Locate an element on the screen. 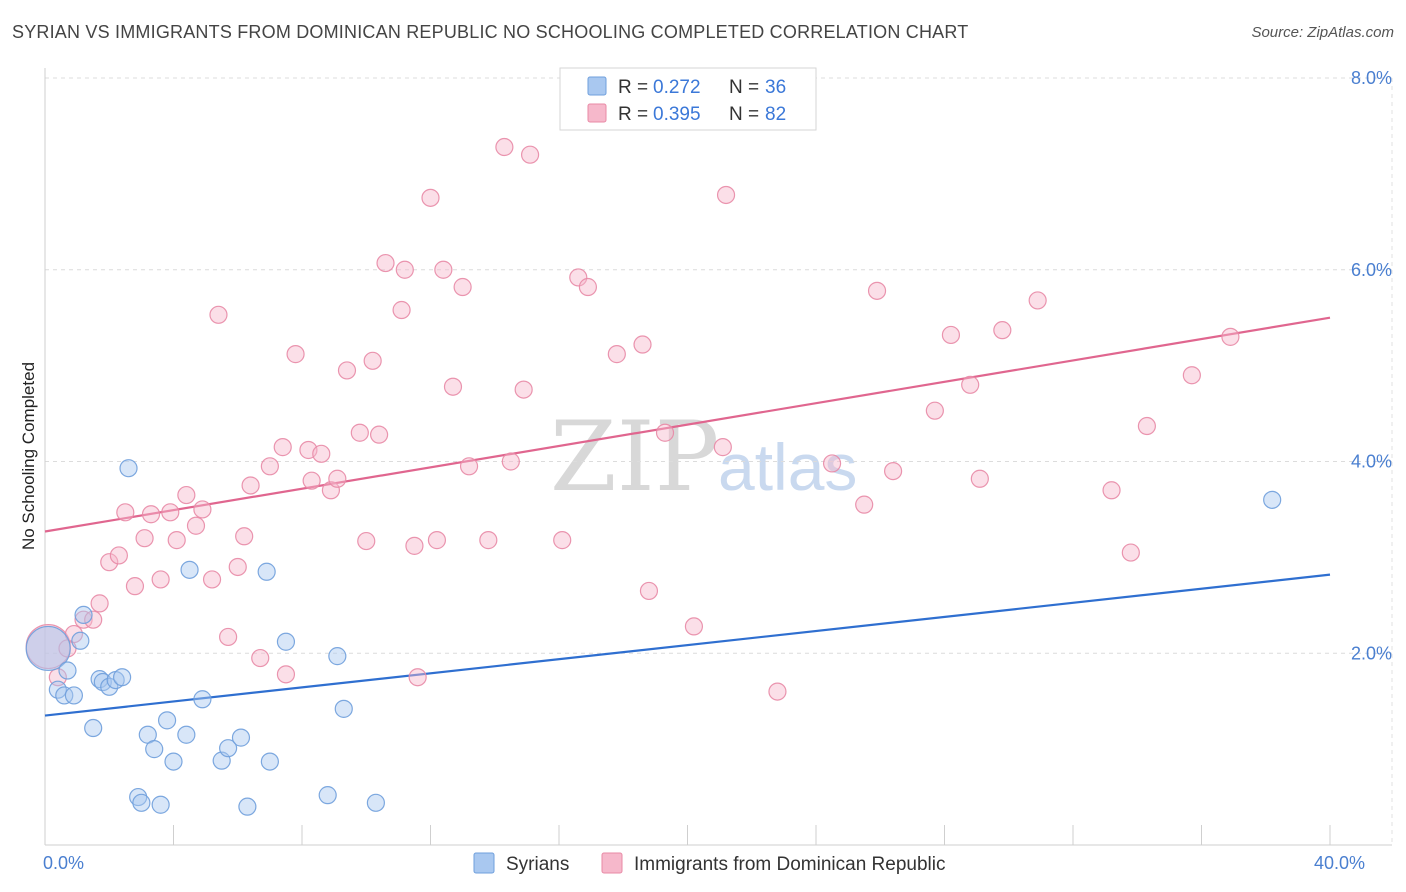  y-tick-label: 2.0% is located at coordinates (1371, 653).